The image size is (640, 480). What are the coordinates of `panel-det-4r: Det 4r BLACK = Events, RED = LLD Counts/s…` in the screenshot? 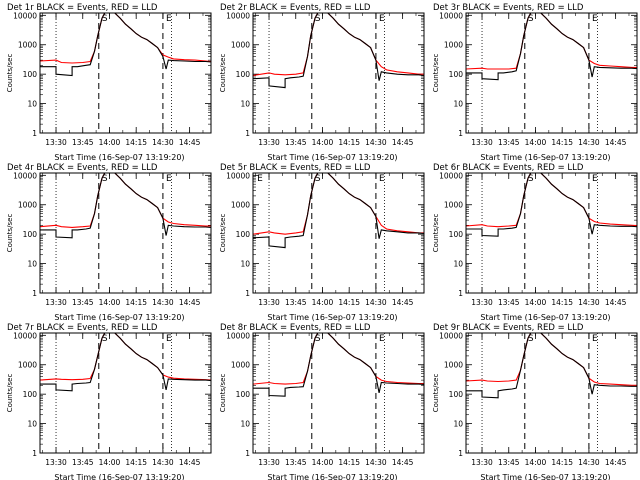 It's located at (109, 242).